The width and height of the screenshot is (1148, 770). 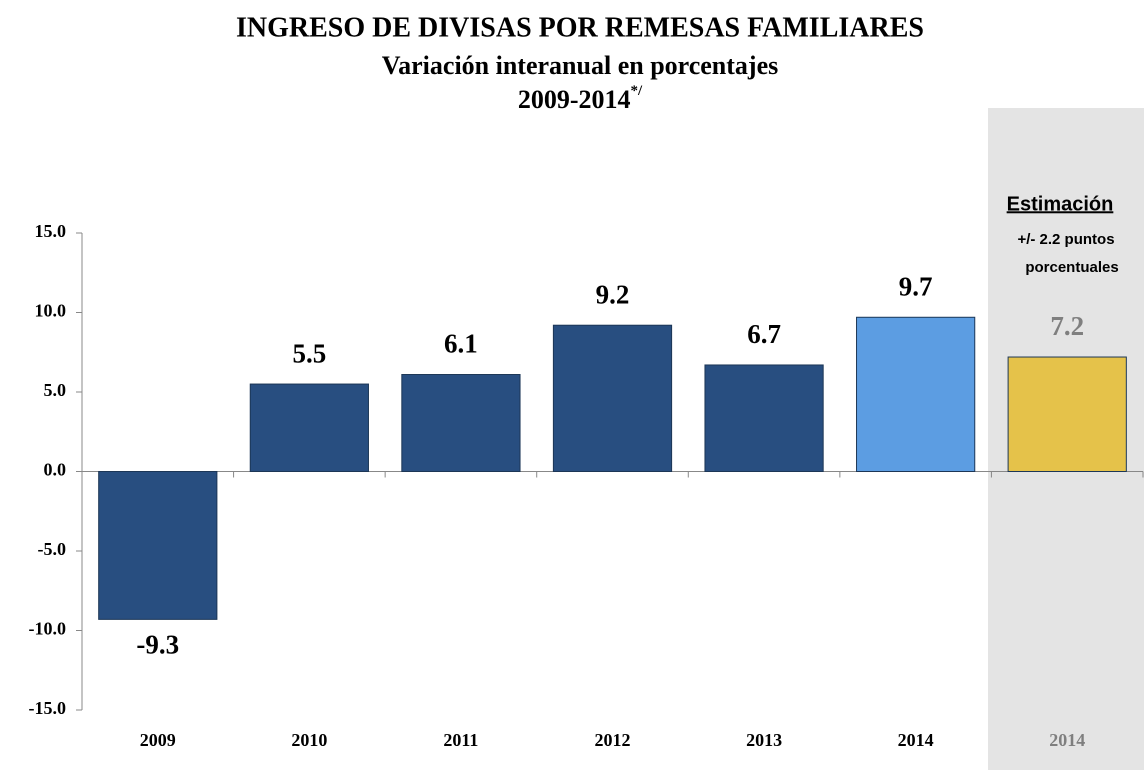 I want to click on y-tick-label: 0.0, so click(x=55, y=470).